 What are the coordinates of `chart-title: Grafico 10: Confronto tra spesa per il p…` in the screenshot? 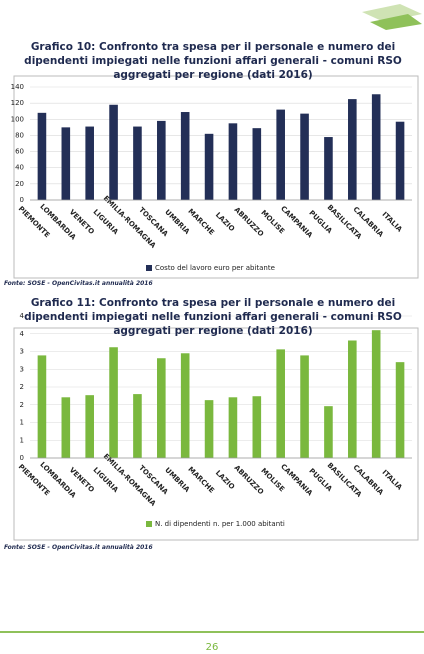 It's located at (213, 61).